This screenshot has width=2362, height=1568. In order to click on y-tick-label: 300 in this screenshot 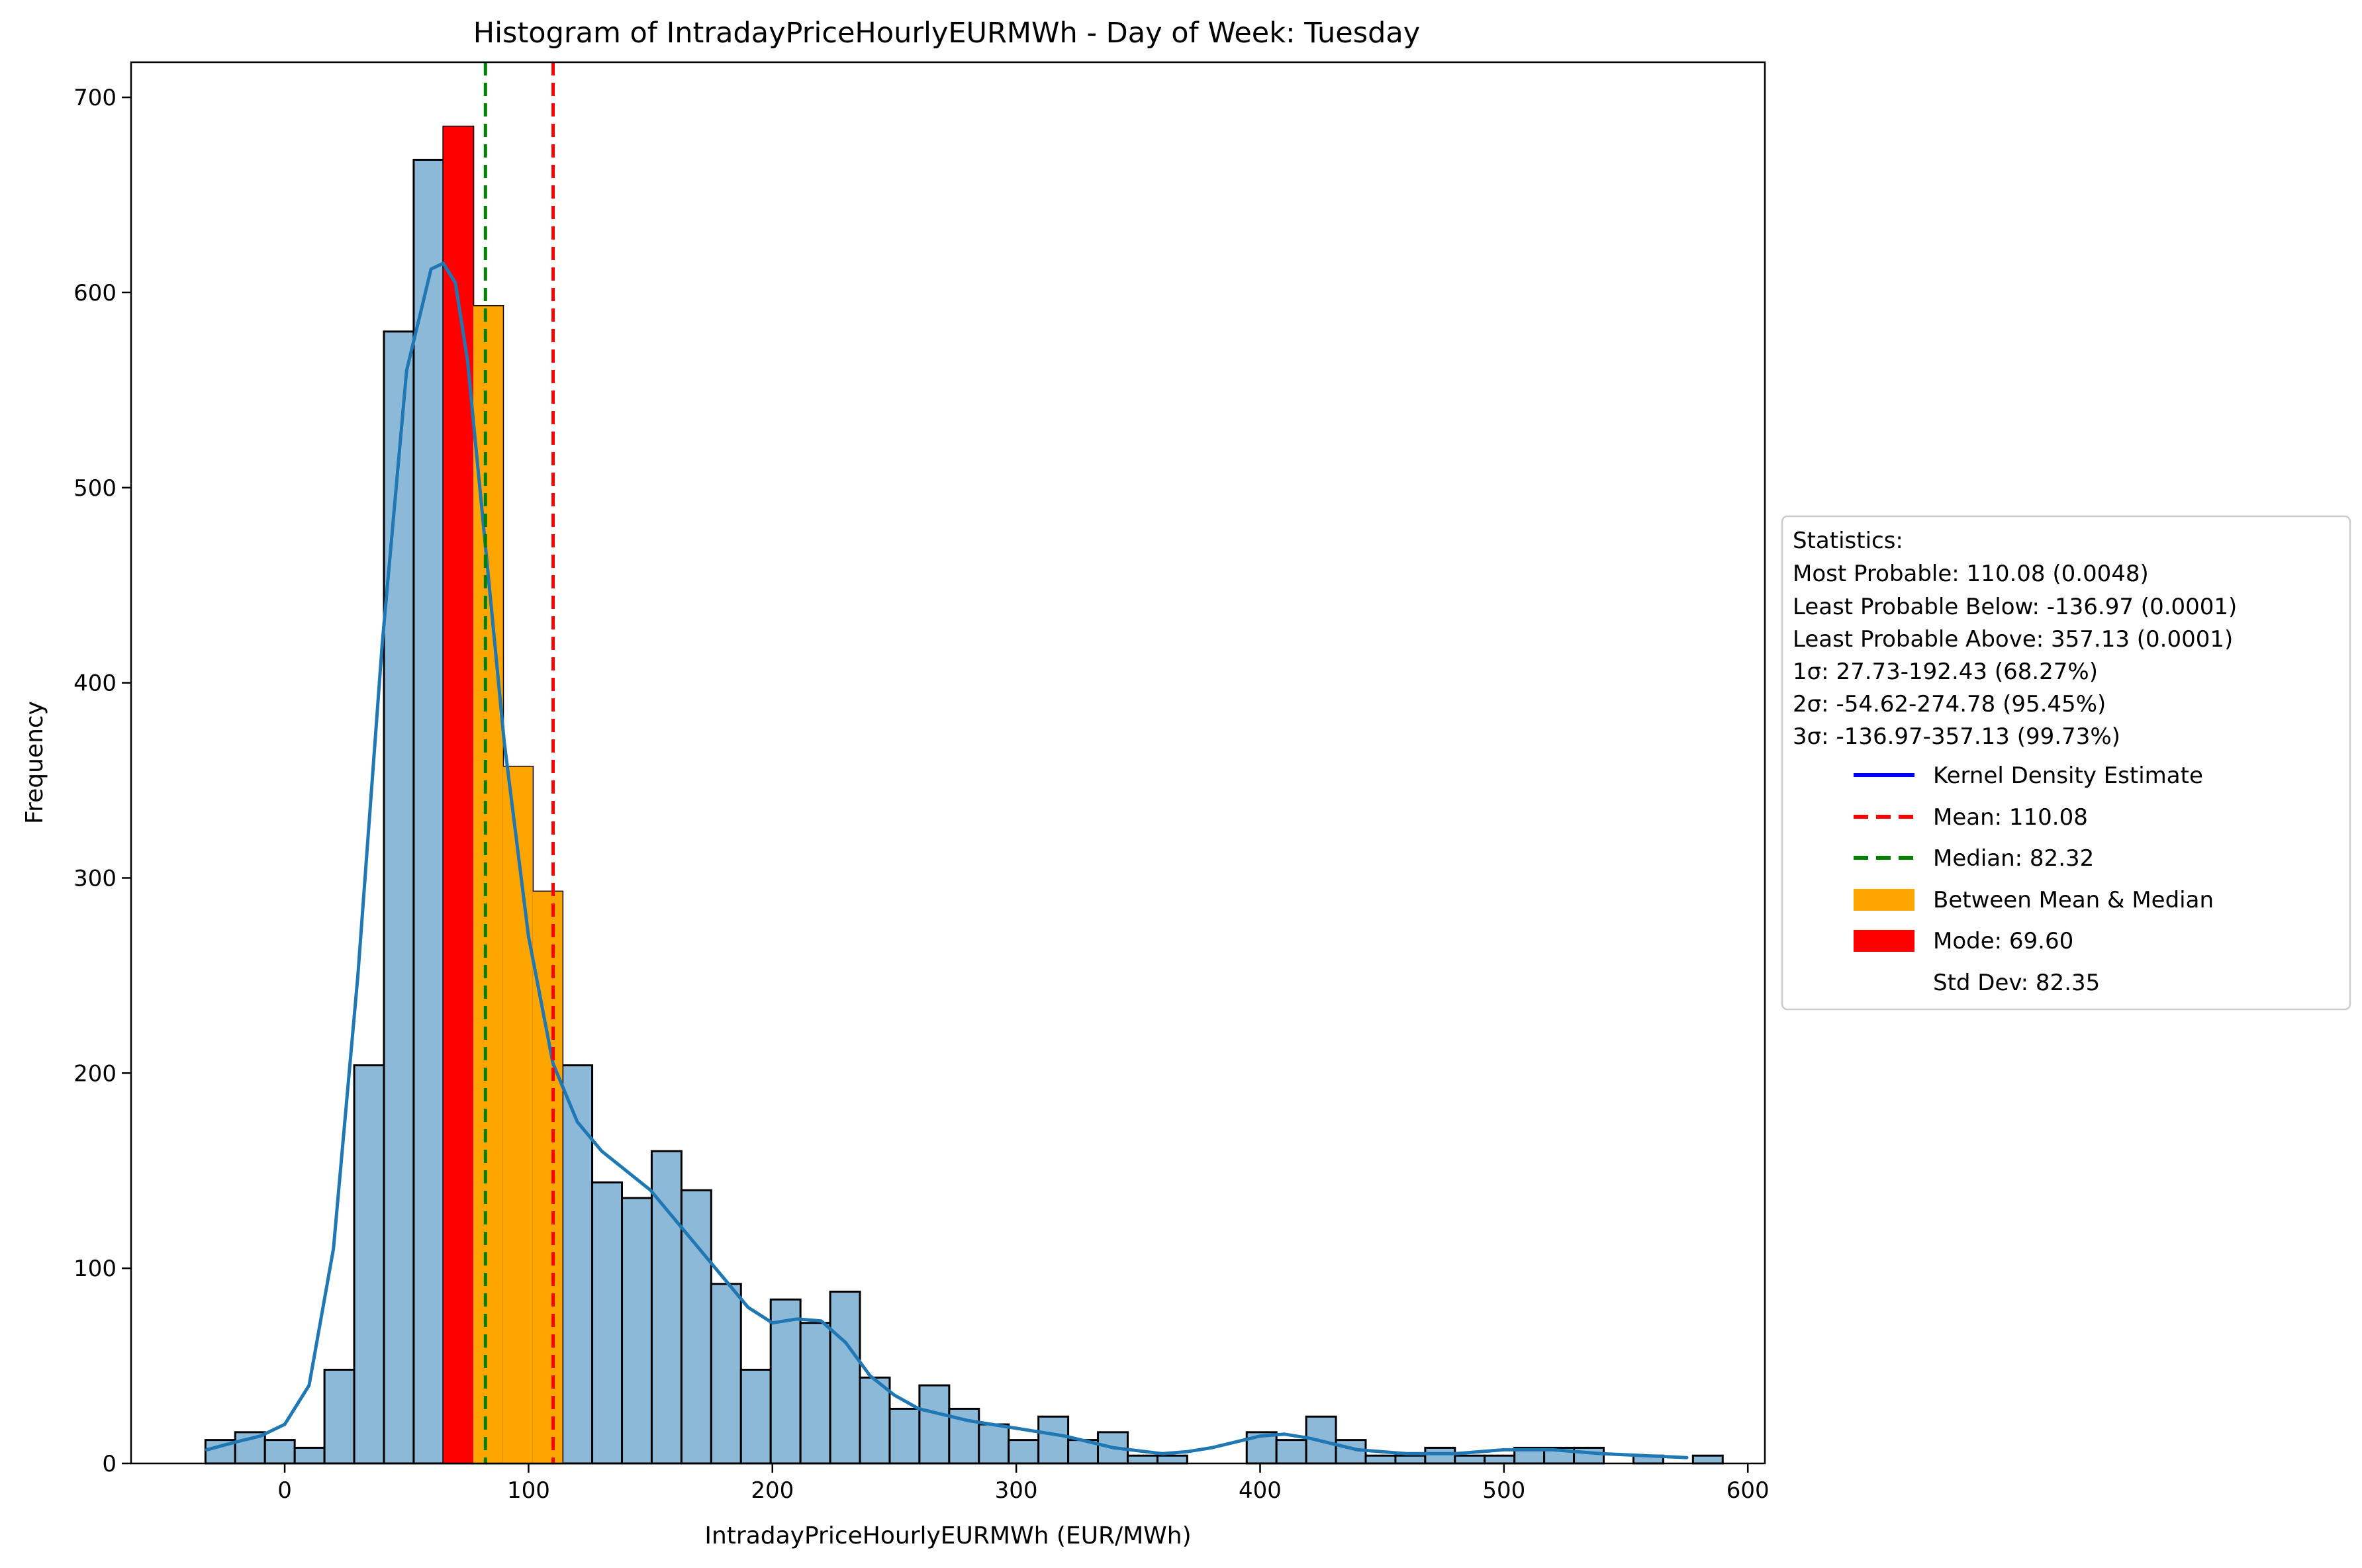, I will do `click(95, 878)`.